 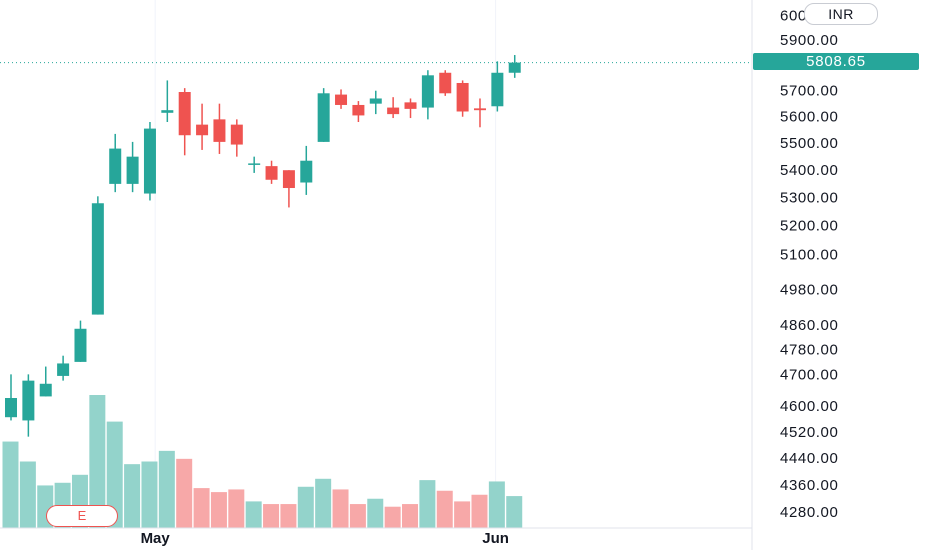 I want to click on price-tick-label: 4780.00, so click(x=809, y=350).